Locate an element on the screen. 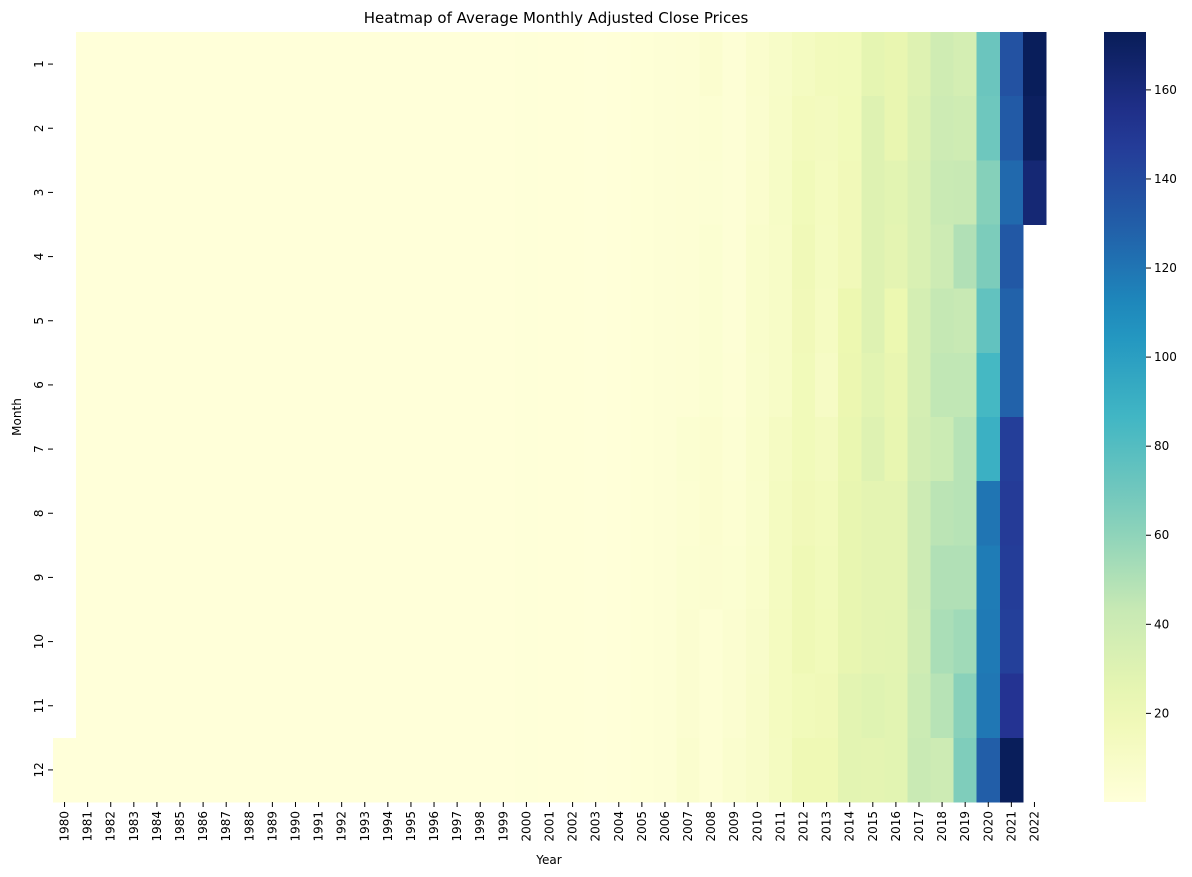 This screenshot has height=877, width=1192. x-tick-label: 1983 is located at coordinates (134, 826).